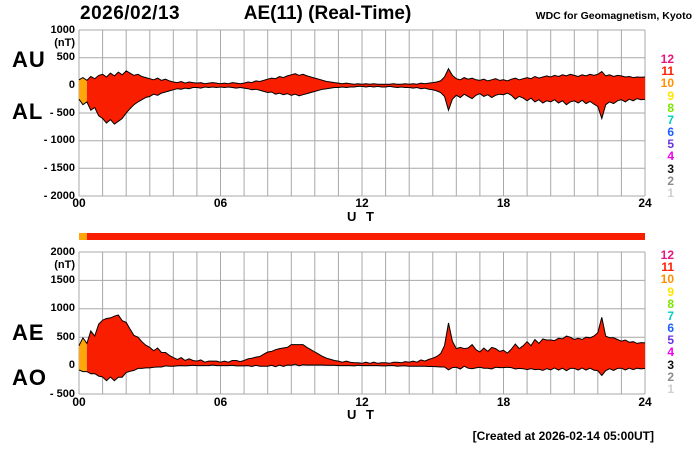 Image resolution: width=700 pixels, height=450 pixels. I want to click on ut-axis-label-bottom: U T, so click(362, 414).